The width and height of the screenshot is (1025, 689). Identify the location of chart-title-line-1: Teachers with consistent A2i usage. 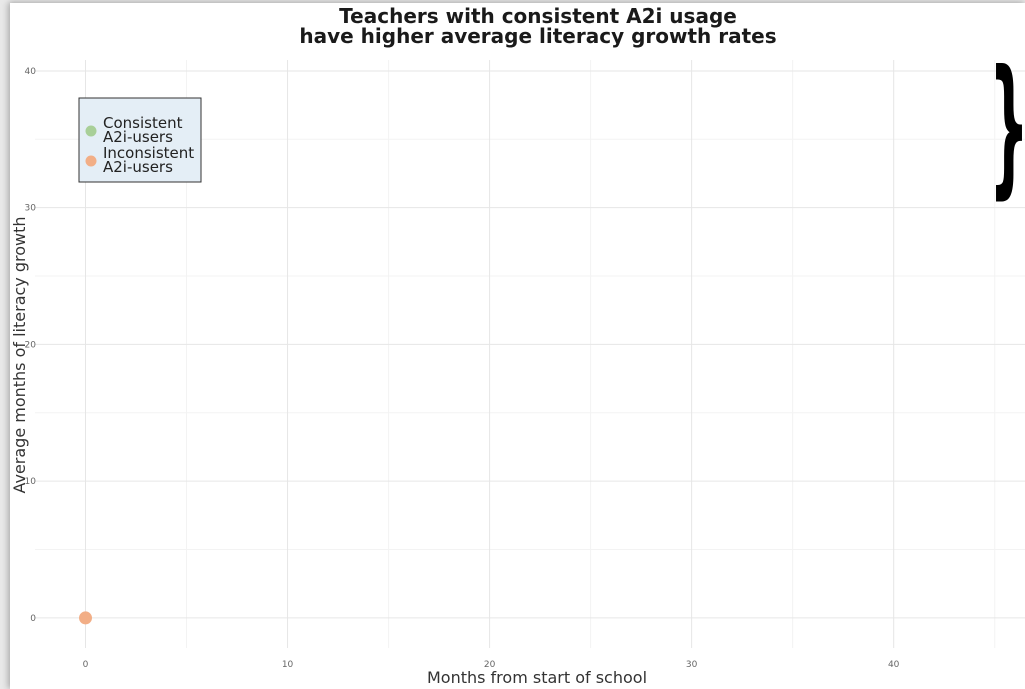
(538, 16).